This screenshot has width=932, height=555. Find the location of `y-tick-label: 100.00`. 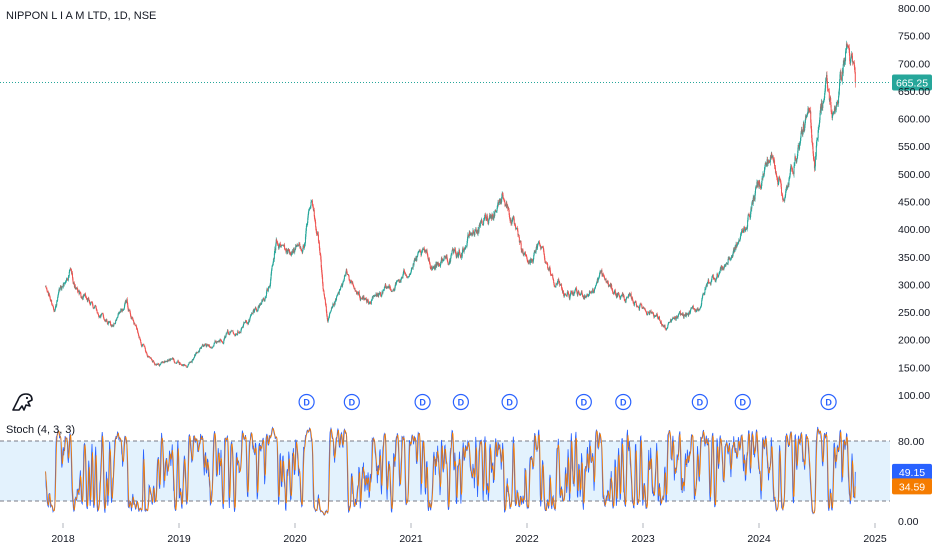

y-tick-label: 100.00 is located at coordinates (914, 396).